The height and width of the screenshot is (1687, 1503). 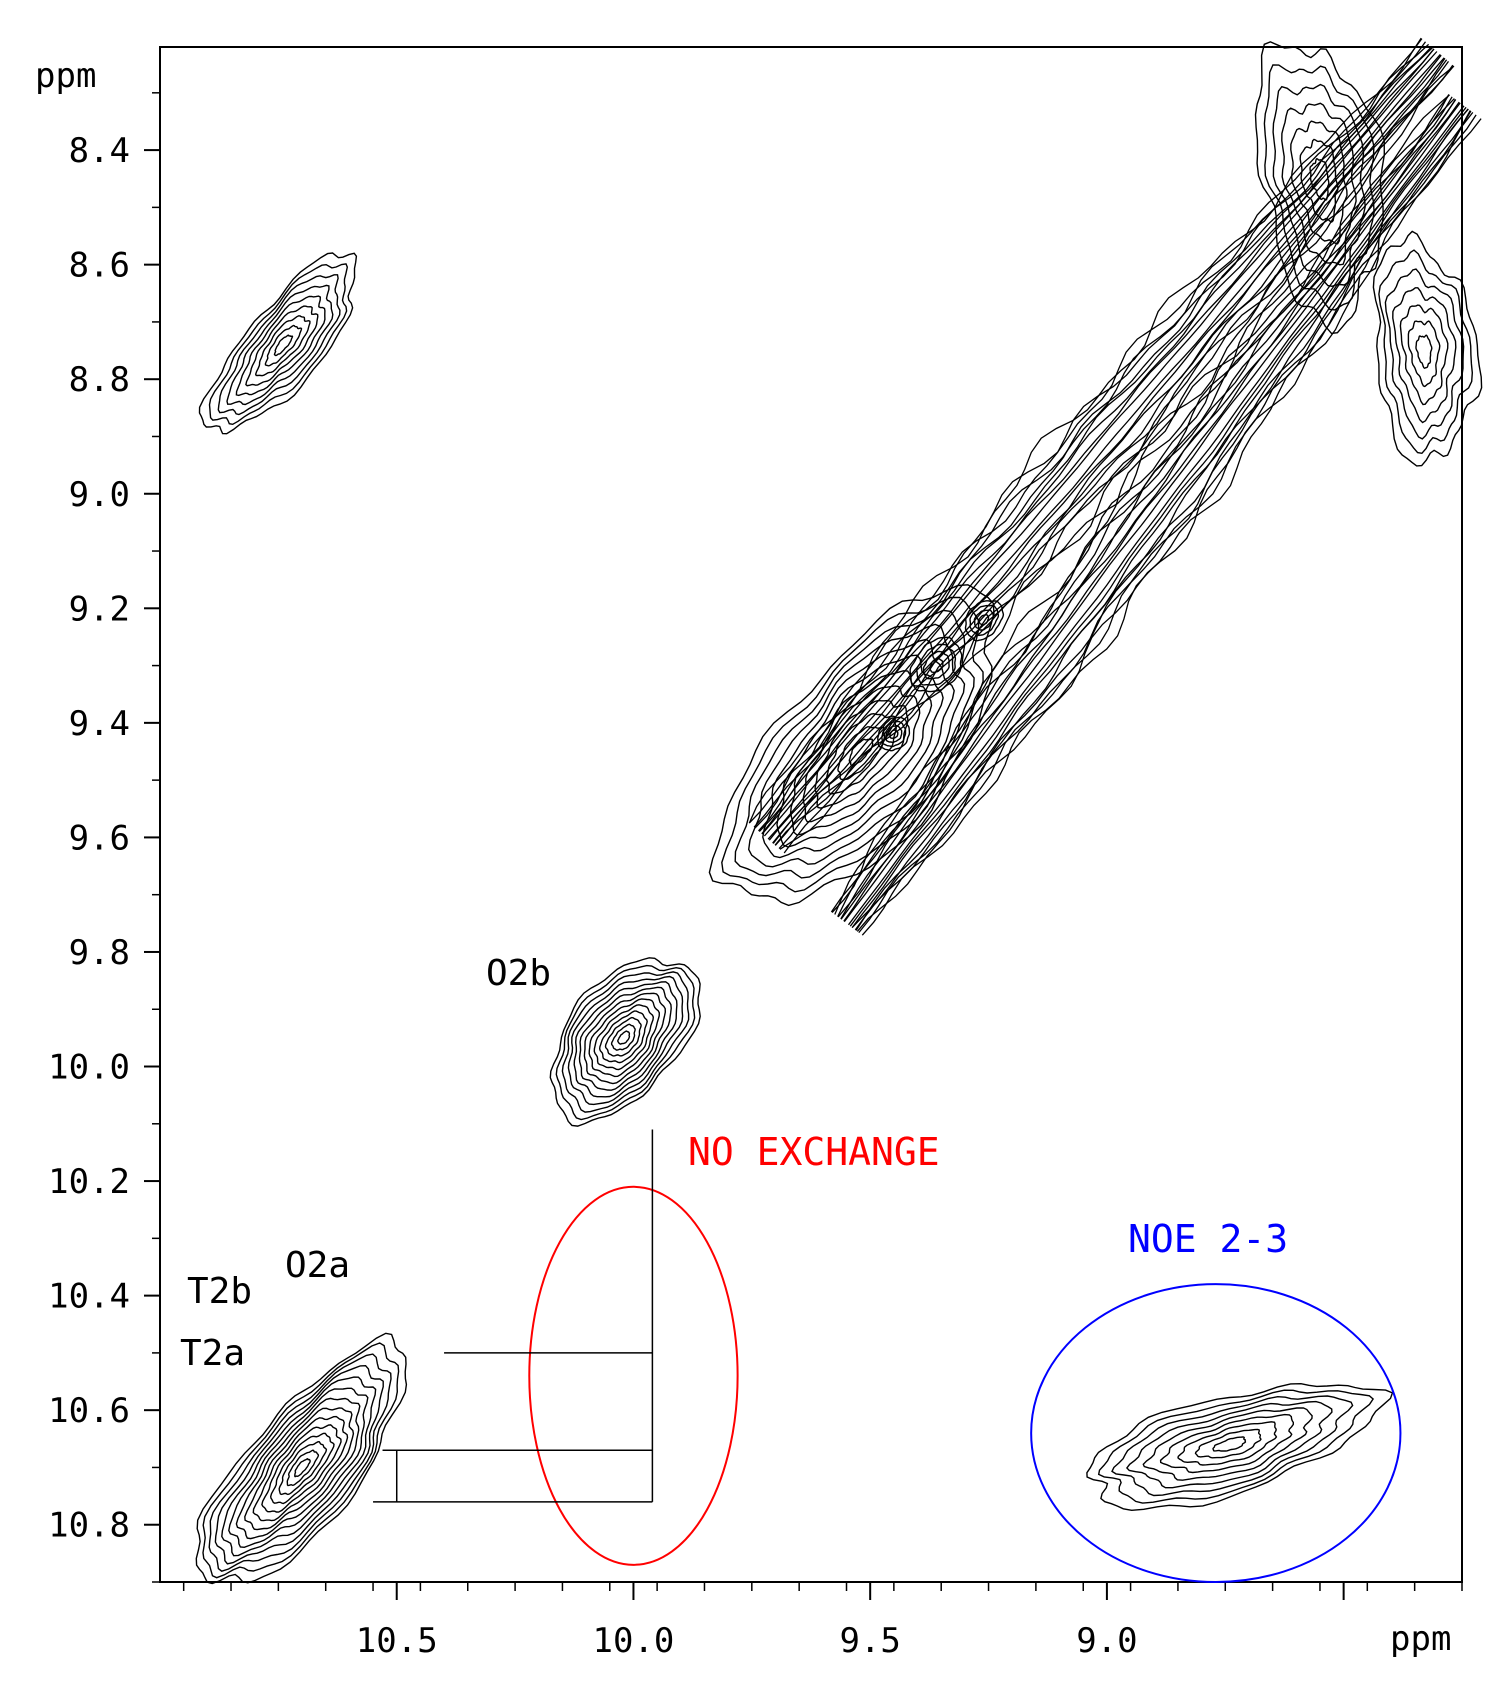 I want to click on annotation-no-exchange: NO EXCHANGE, so click(x=814, y=1152).